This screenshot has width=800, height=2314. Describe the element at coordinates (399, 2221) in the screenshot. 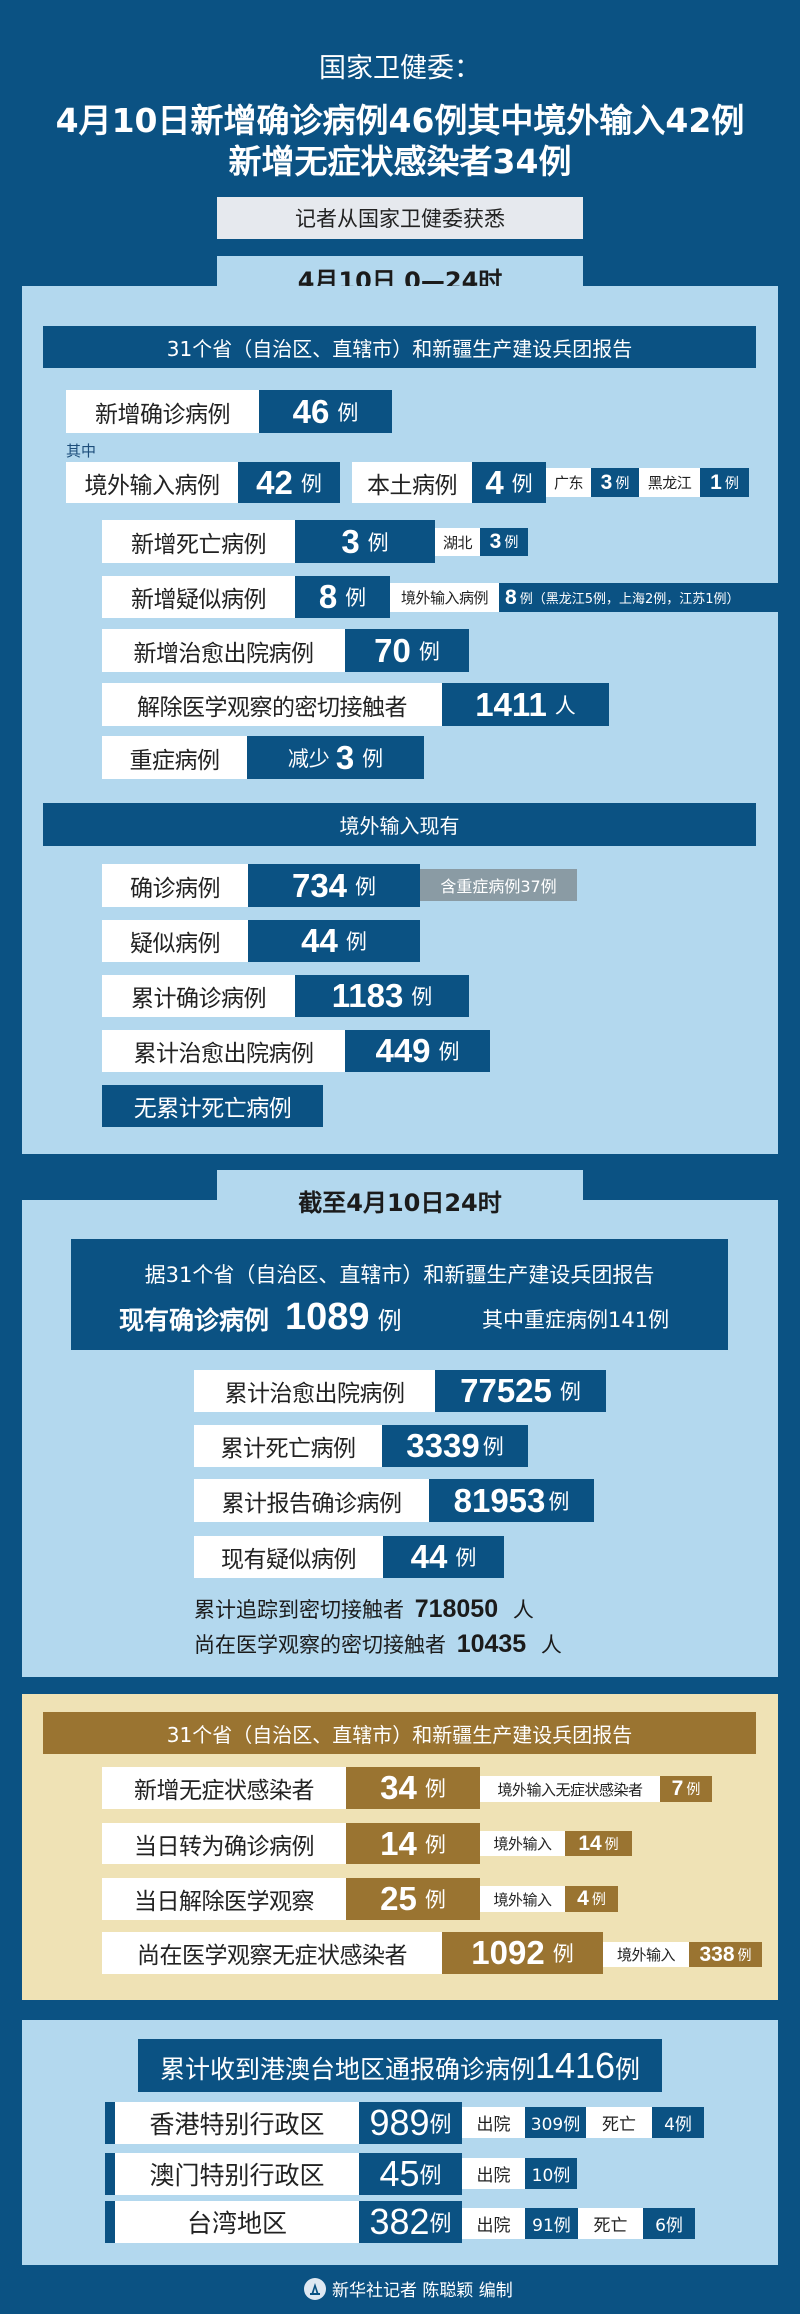

I see `value: 382` at that location.